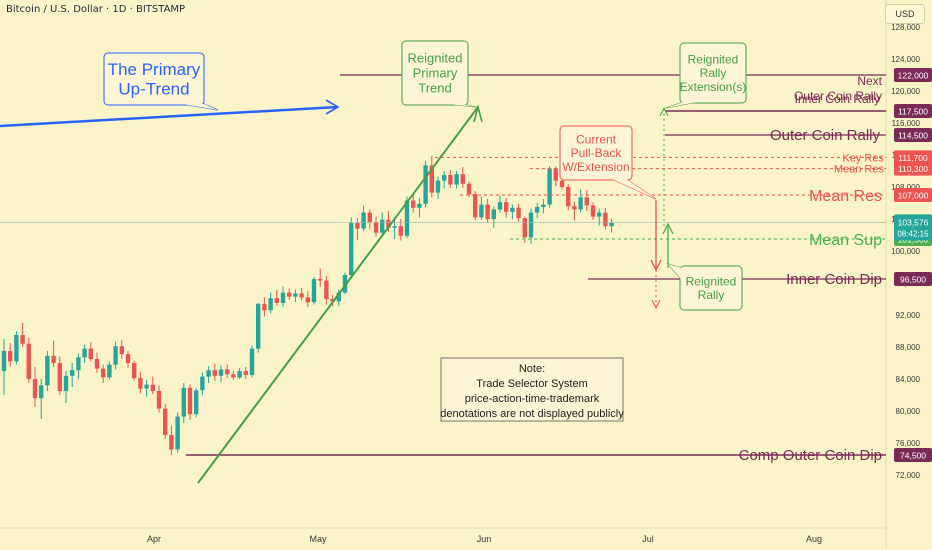 The width and height of the screenshot is (932, 550). What do you see at coordinates (906, 123) in the screenshot?
I see `y-tick-label: 116,000` at bounding box center [906, 123].